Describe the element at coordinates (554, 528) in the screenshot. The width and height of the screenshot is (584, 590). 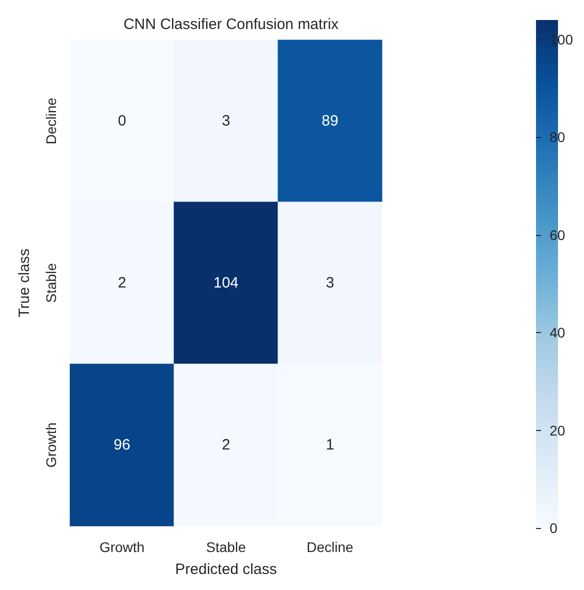
I see `color-bar-label: 0` at that location.